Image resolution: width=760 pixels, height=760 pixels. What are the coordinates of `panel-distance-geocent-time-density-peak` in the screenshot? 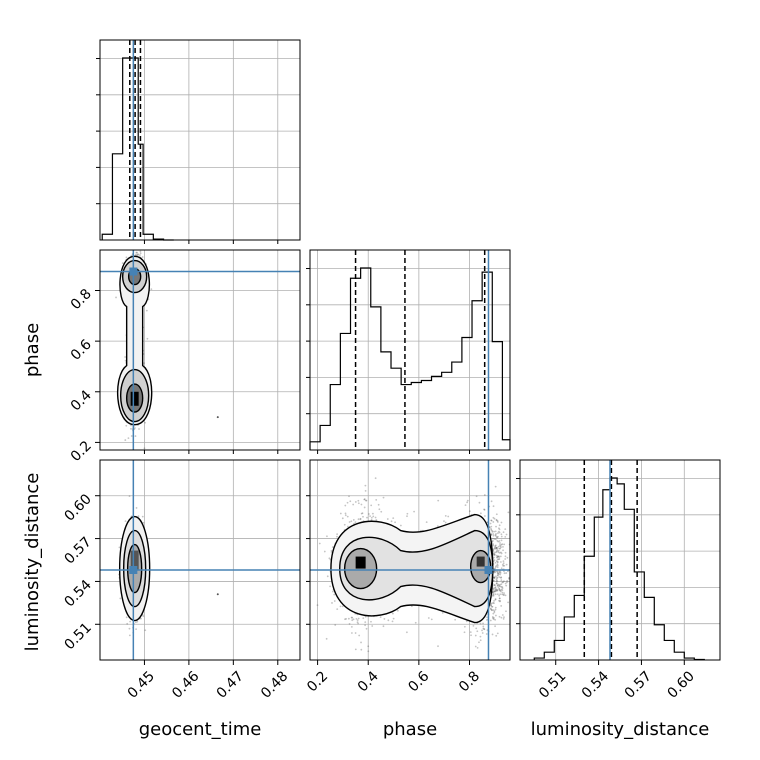 It's located at (134, 560).